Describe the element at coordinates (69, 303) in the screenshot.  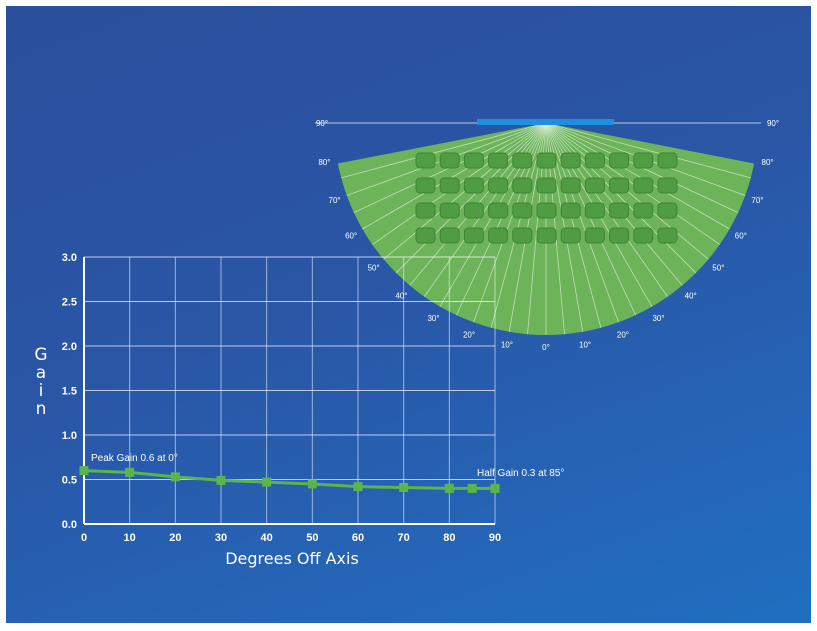
I see `y-tick-label: 2.5` at that location.